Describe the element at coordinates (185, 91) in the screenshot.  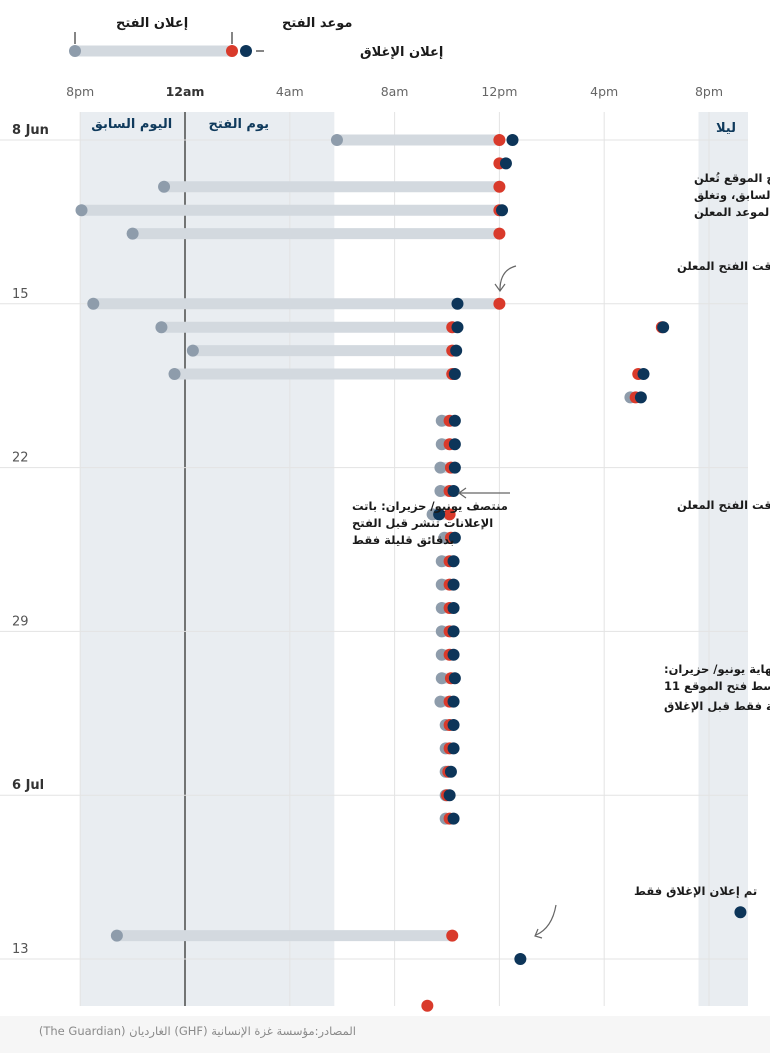
I see `x-tick-label: 12am` at that location.